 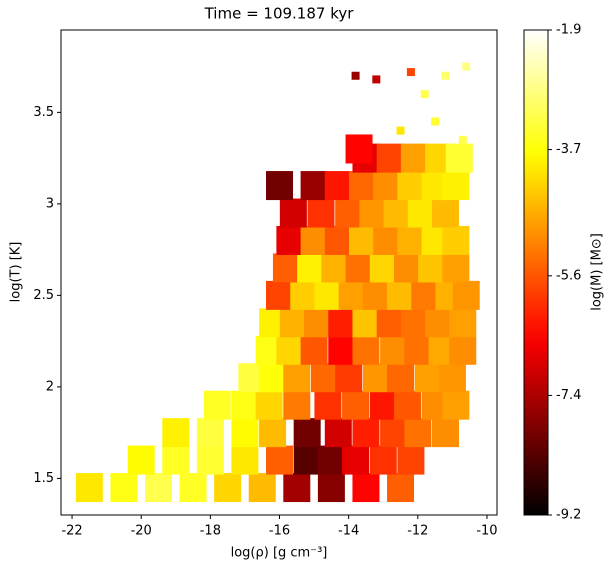 What do you see at coordinates (71, 531) in the screenshot?
I see `x-tick-label: -22` at bounding box center [71, 531].